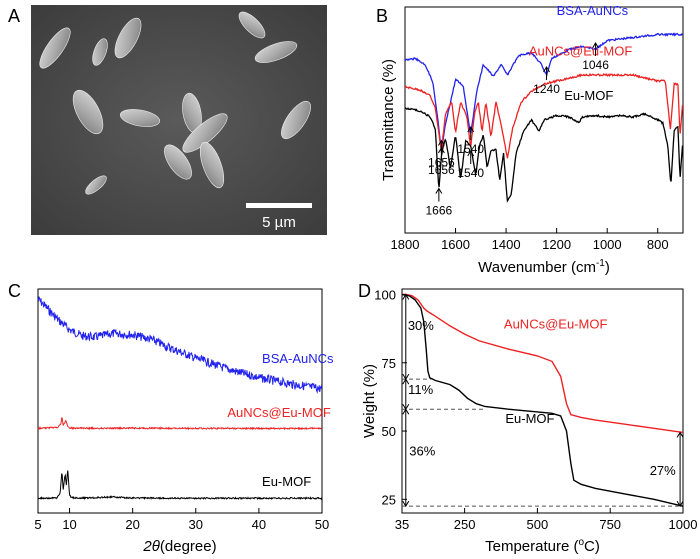 This screenshot has width=700, height=559. What do you see at coordinates (389, 431) in the screenshot?
I see `y-tick-label: 50` at bounding box center [389, 431].